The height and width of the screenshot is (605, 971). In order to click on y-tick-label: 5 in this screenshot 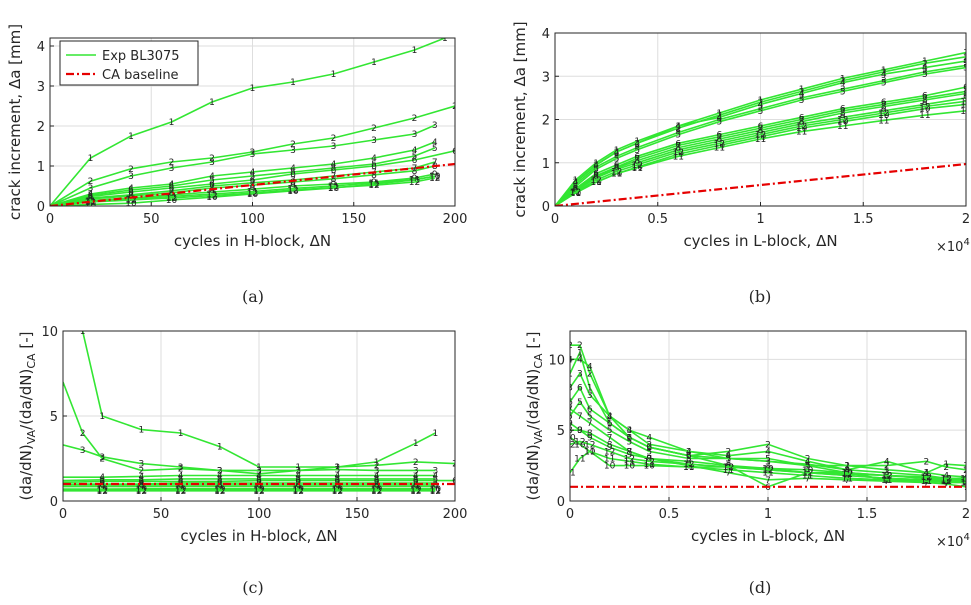, I will do `click(561, 431)`.